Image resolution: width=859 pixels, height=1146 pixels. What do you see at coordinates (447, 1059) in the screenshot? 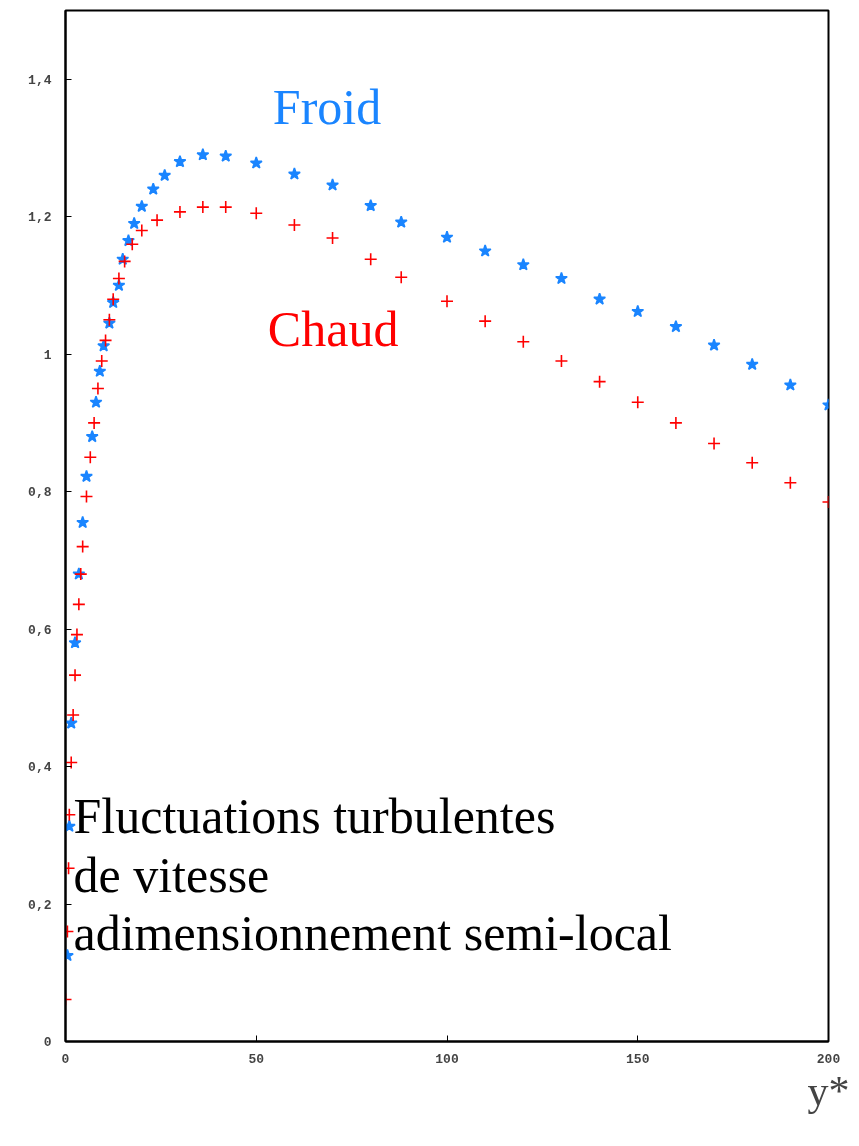
I see `x-tick-label: 100` at bounding box center [447, 1059].